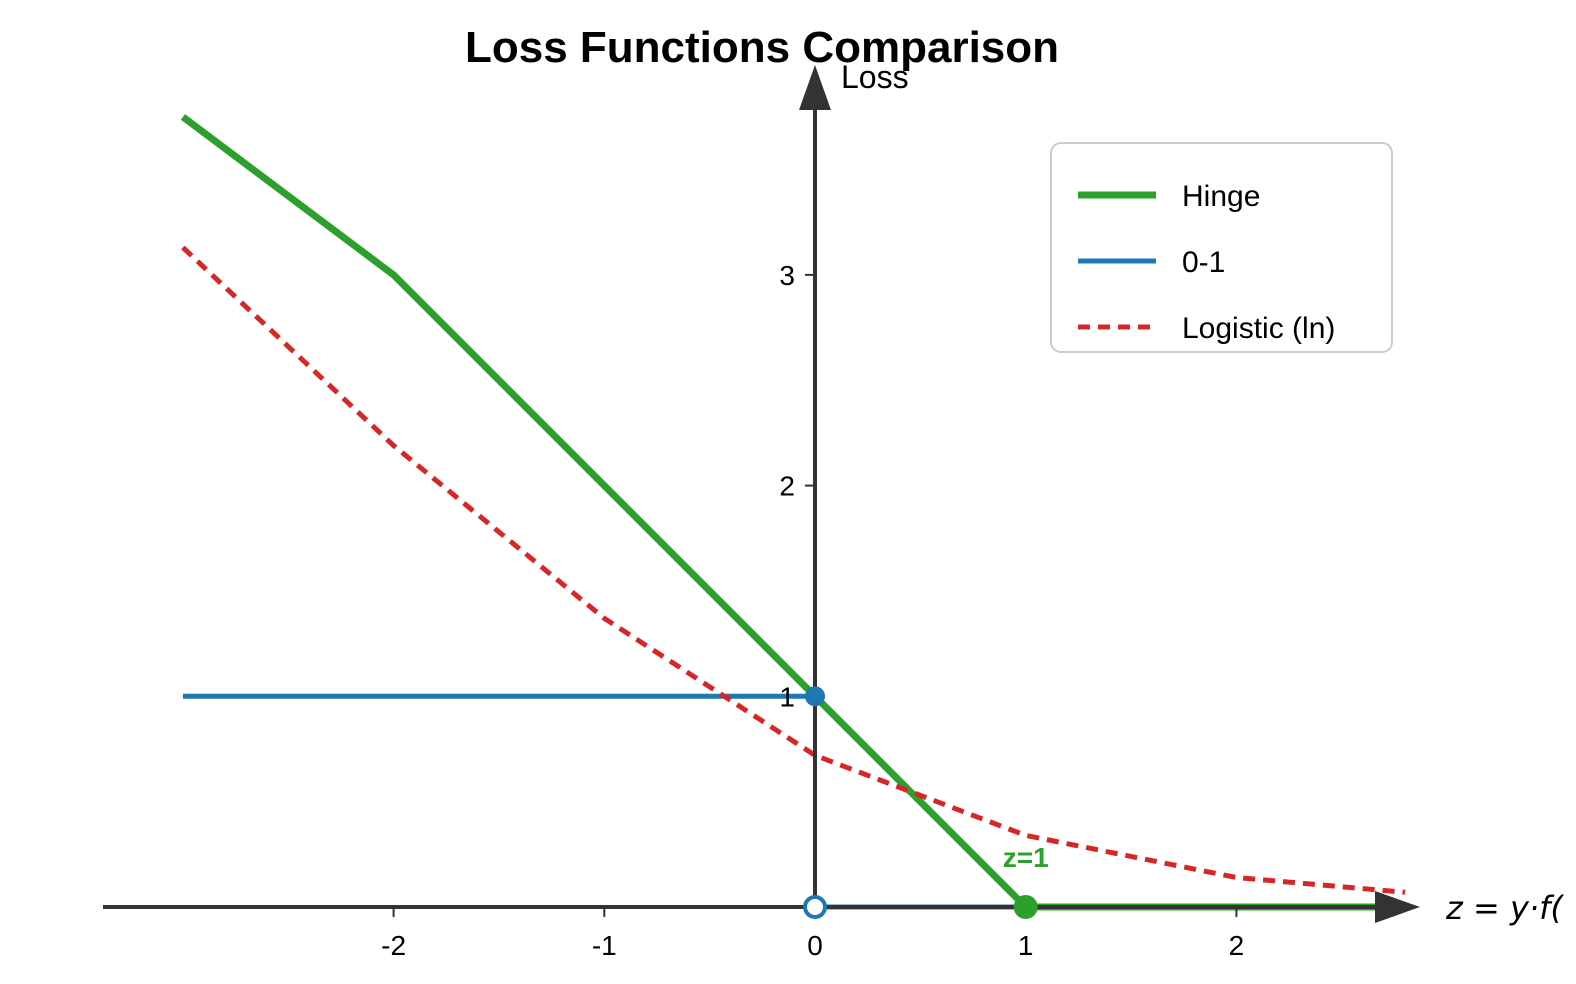 The width and height of the screenshot is (1576, 984). Describe the element at coordinates (604, 945) in the screenshot. I see `x-tick-label: -1` at that location.